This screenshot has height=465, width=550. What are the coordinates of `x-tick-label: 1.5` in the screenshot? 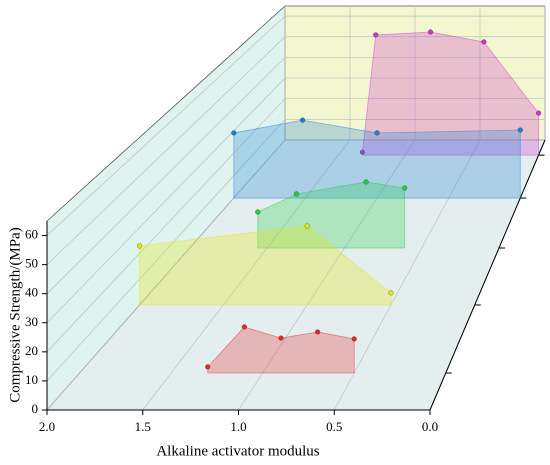 It's located at (143, 426).